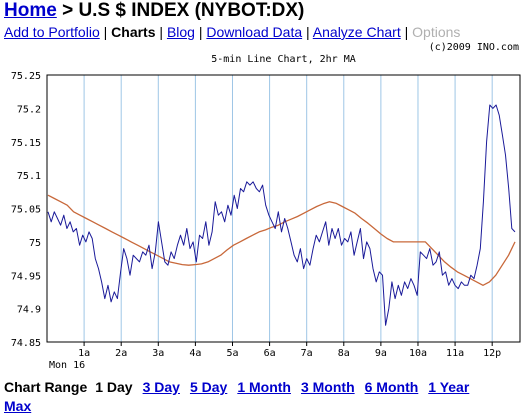 This screenshot has height=418, width=525. Describe the element at coordinates (35, 243) in the screenshot. I see `y-tick-label: 75` at that location.